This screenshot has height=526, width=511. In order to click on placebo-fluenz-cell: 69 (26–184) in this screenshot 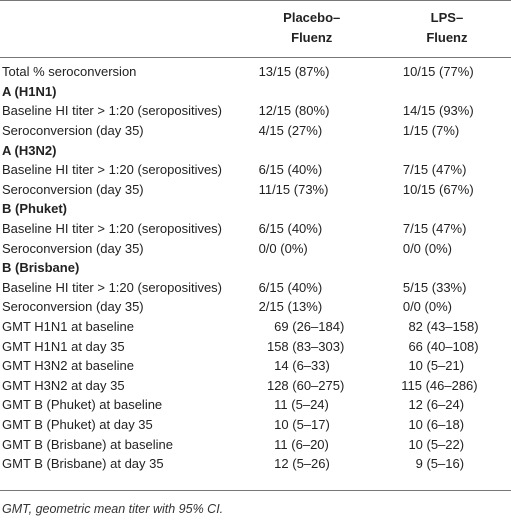, I will do `click(309, 327)`.